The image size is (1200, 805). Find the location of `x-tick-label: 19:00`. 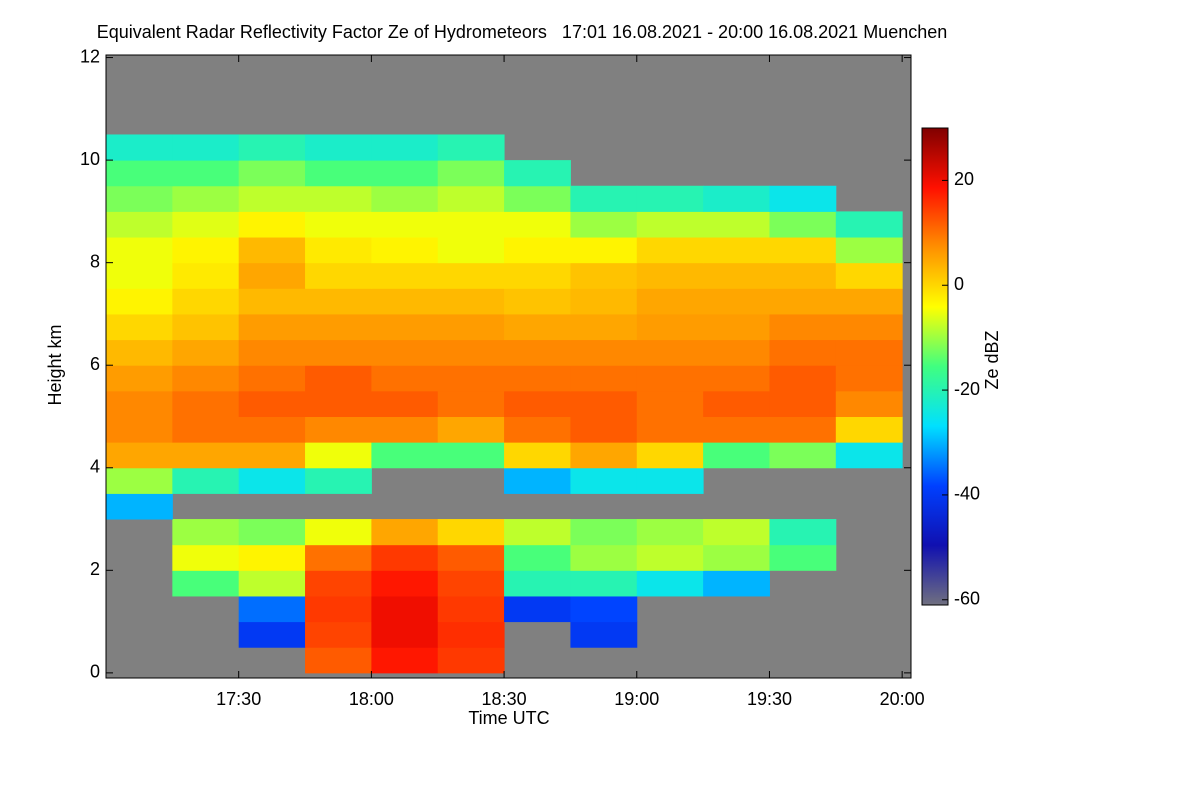

x-tick-label: 19:00 is located at coordinates (636, 699).